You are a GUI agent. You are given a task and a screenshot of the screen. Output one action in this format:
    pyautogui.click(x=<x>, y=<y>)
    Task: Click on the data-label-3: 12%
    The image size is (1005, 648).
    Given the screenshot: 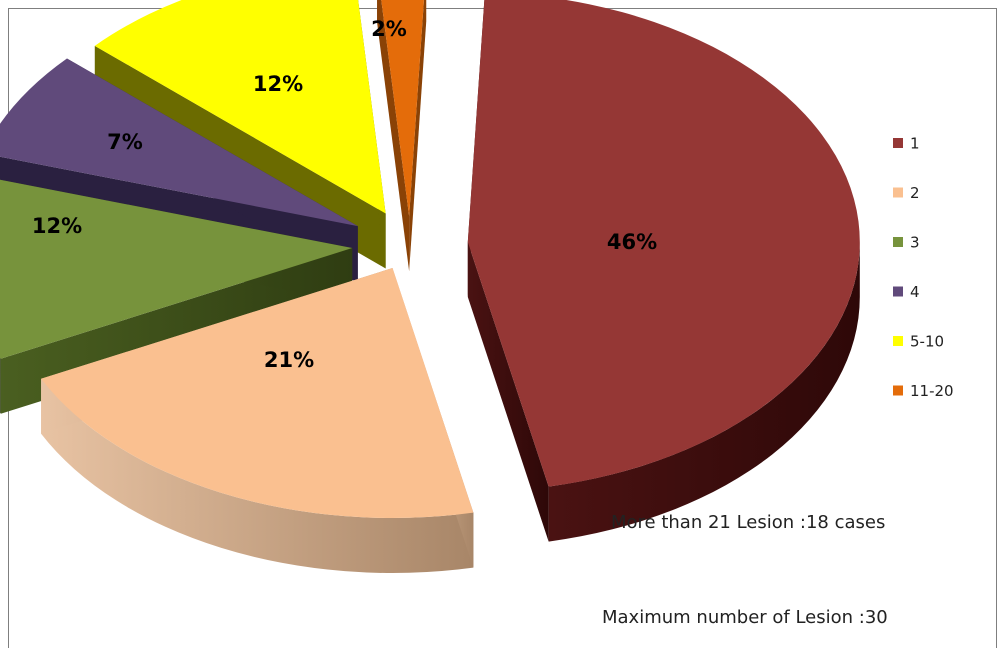 What is the action you would take?
    pyautogui.click(x=57, y=226)
    